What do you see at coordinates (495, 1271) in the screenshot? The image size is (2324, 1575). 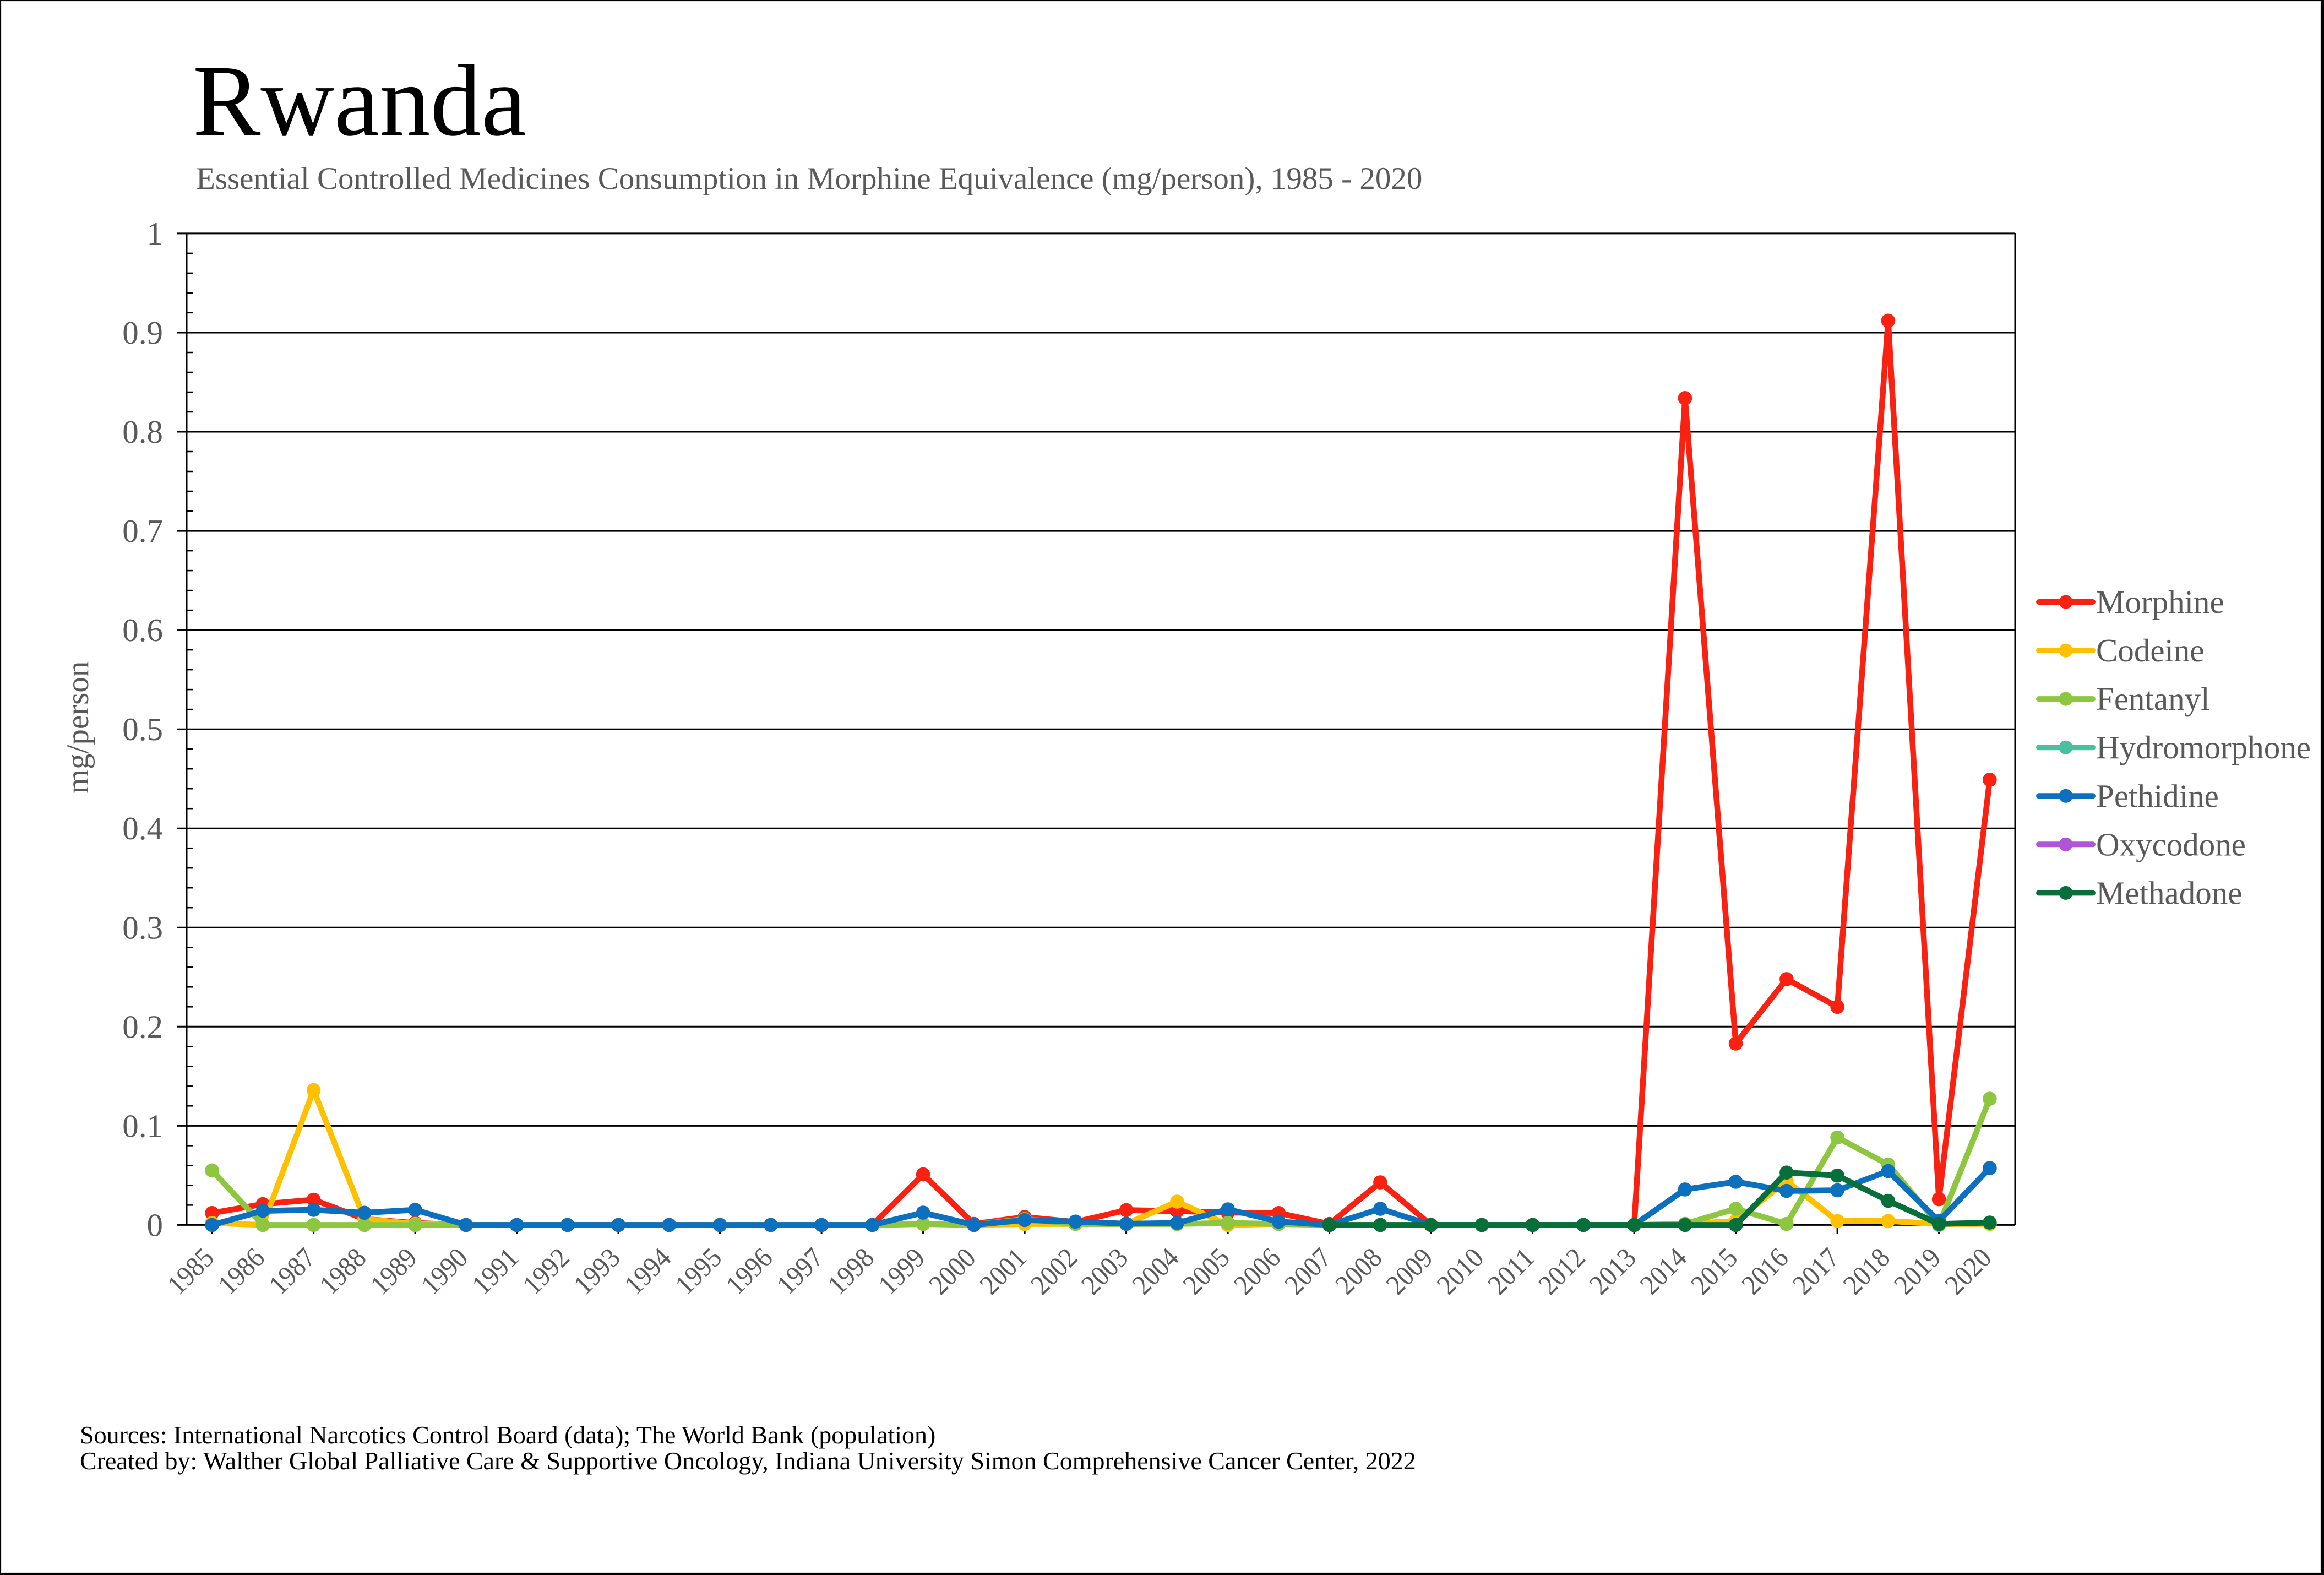 I see `svg-text: 1991` at bounding box center [495, 1271].